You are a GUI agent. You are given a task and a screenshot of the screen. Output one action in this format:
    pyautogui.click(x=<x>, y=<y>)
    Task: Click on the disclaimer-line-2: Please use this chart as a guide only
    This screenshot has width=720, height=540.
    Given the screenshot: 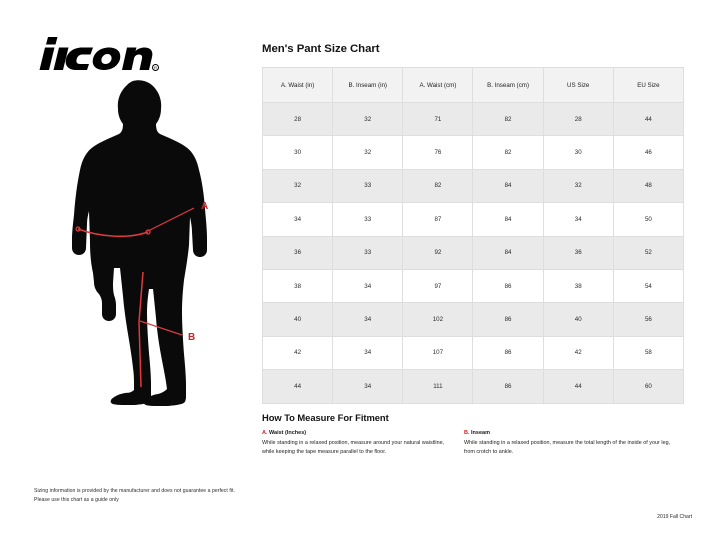 What is the action you would take?
    pyautogui.click(x=76, y=499)
    